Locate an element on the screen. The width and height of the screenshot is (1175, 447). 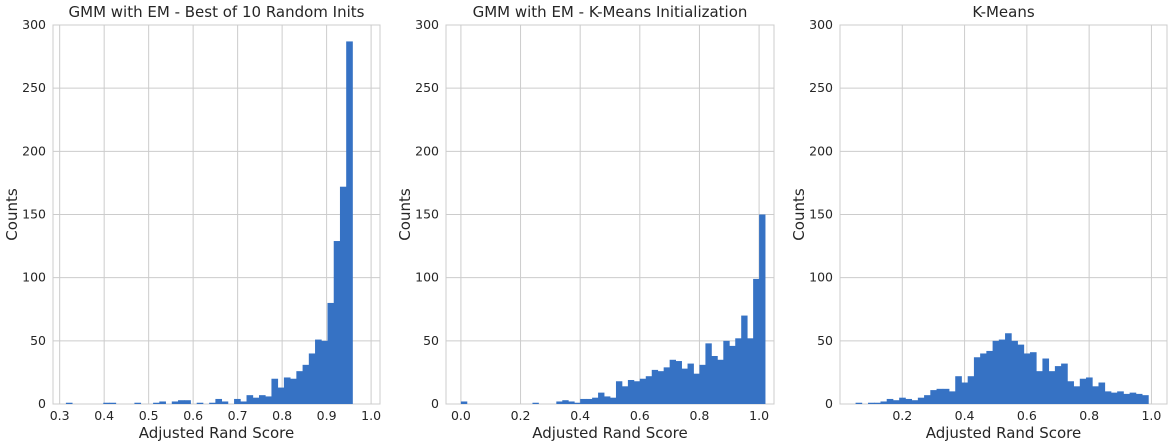
x-tick-label: 0.4 is located at coordinates (580, 415).